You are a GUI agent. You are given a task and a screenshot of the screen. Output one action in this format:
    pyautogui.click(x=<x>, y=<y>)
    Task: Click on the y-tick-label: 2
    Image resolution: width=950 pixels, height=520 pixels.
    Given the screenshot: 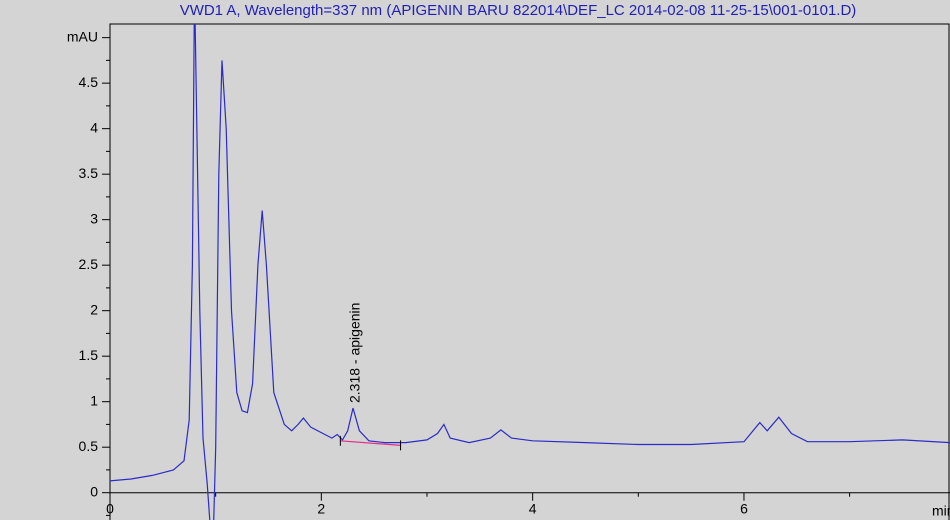 What is the action you would take?
    pyautogui.click(x=94, y=309)
    